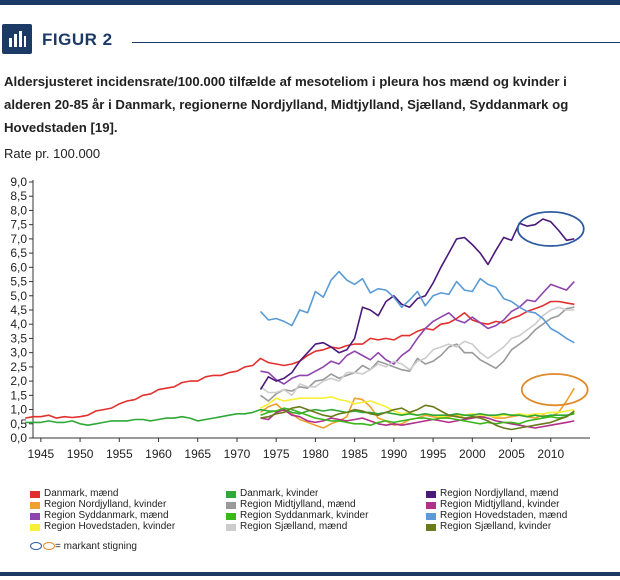 The image size is (620, 580). Describe the element at coordinates (550, 454) in the screenshot. I see `x-tick-label: 2010` at that location.